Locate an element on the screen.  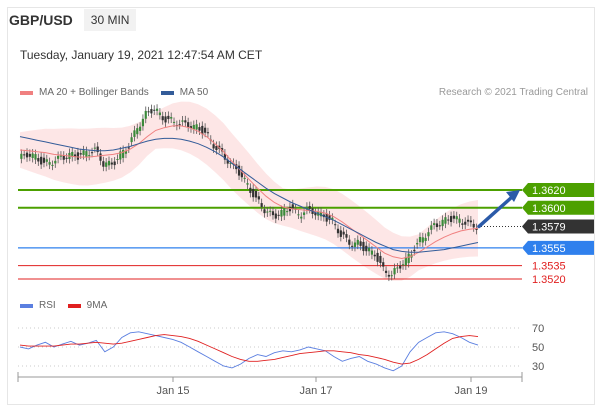
ma9-swatch is located at coordinates (74, 305).